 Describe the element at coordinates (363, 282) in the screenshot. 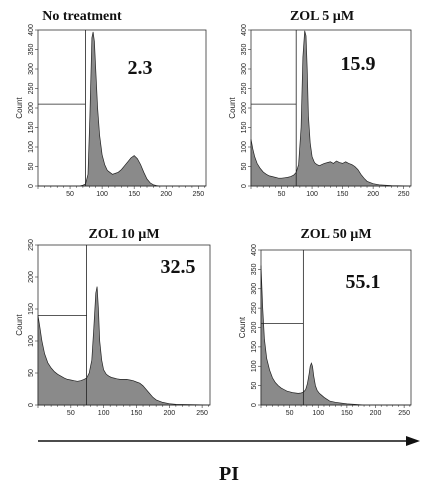

I see `subg1-percentage: 55.1` at that location.